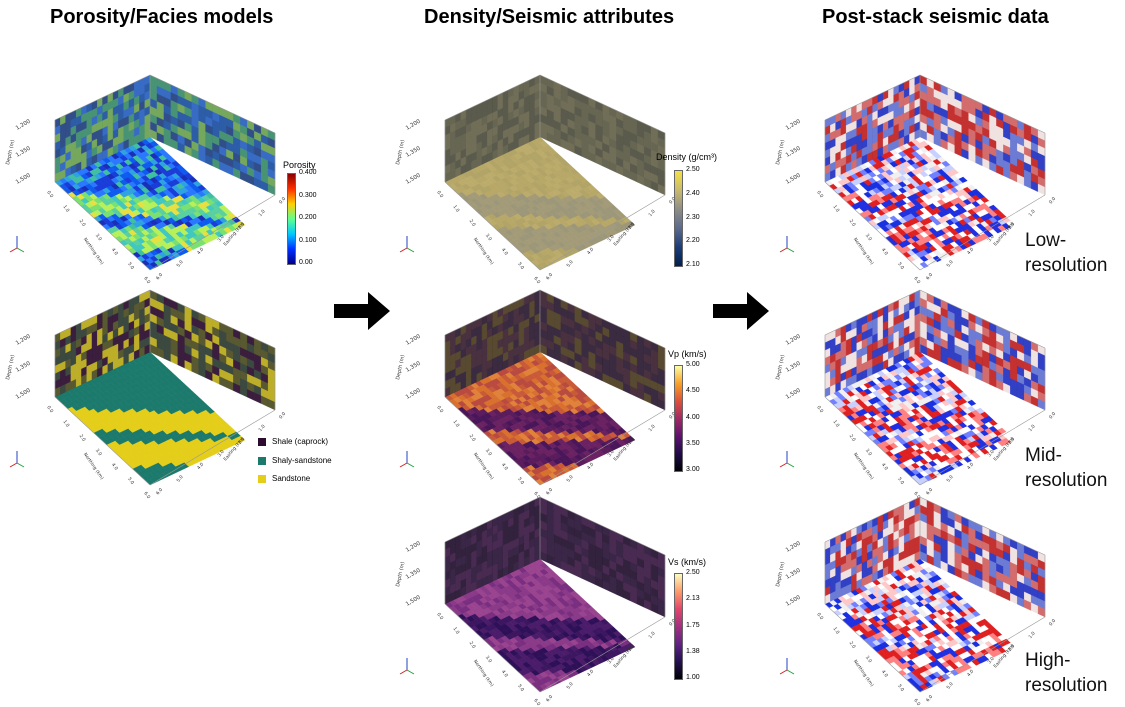 The width and height of the screenshot is (1125, 707). I want to click on column-title-post-stack: Post-stack seismic data, so click(935, 17).